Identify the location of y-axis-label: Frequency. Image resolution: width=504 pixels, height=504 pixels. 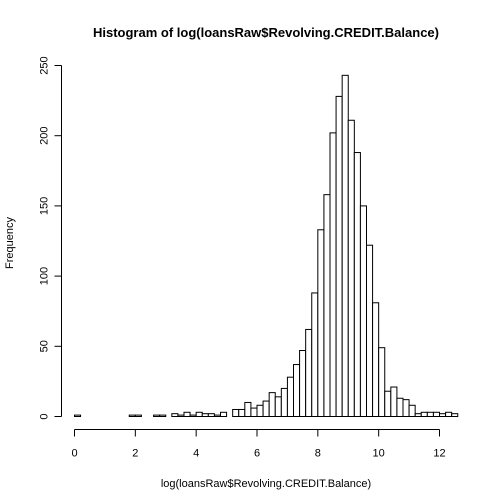
(10, 243).